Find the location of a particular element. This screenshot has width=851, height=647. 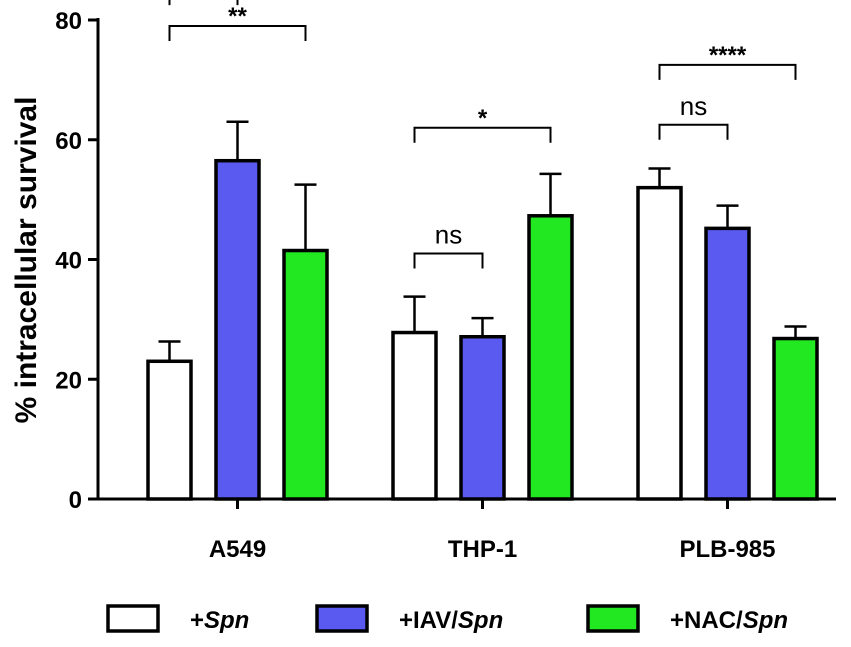

x-tick-label: THP-1 is located at coordinates (482, 549).